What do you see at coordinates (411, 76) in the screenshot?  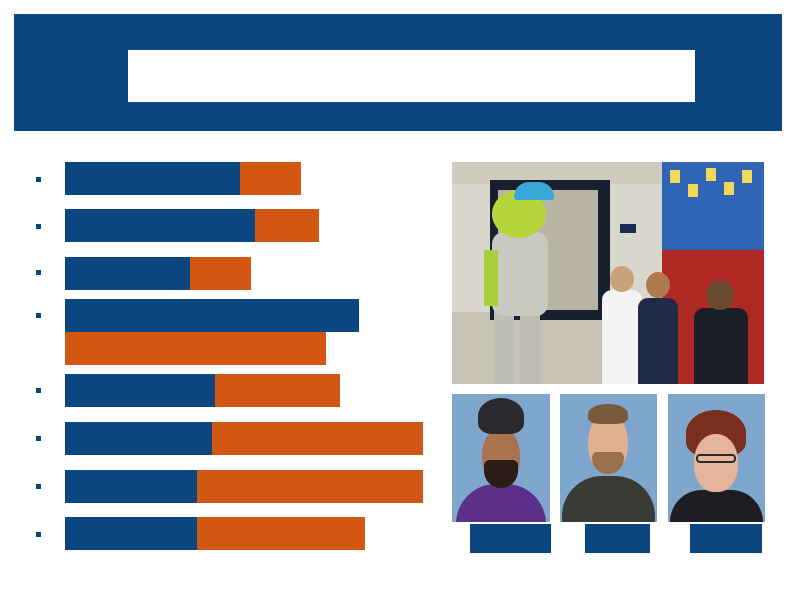 I see `title-box` at bounding box center [411, 76].